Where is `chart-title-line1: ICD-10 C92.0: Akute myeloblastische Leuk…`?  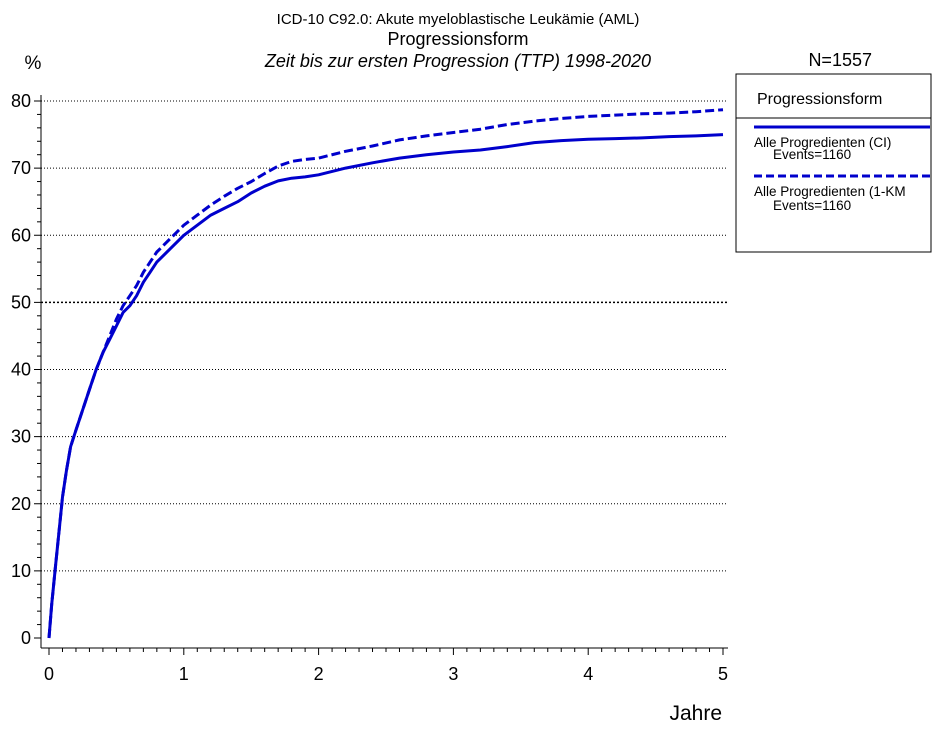 chart-title-line1: ICD-10 C92.0: Akute myeloblastische Leuk… is located at coordinates (458, 19).